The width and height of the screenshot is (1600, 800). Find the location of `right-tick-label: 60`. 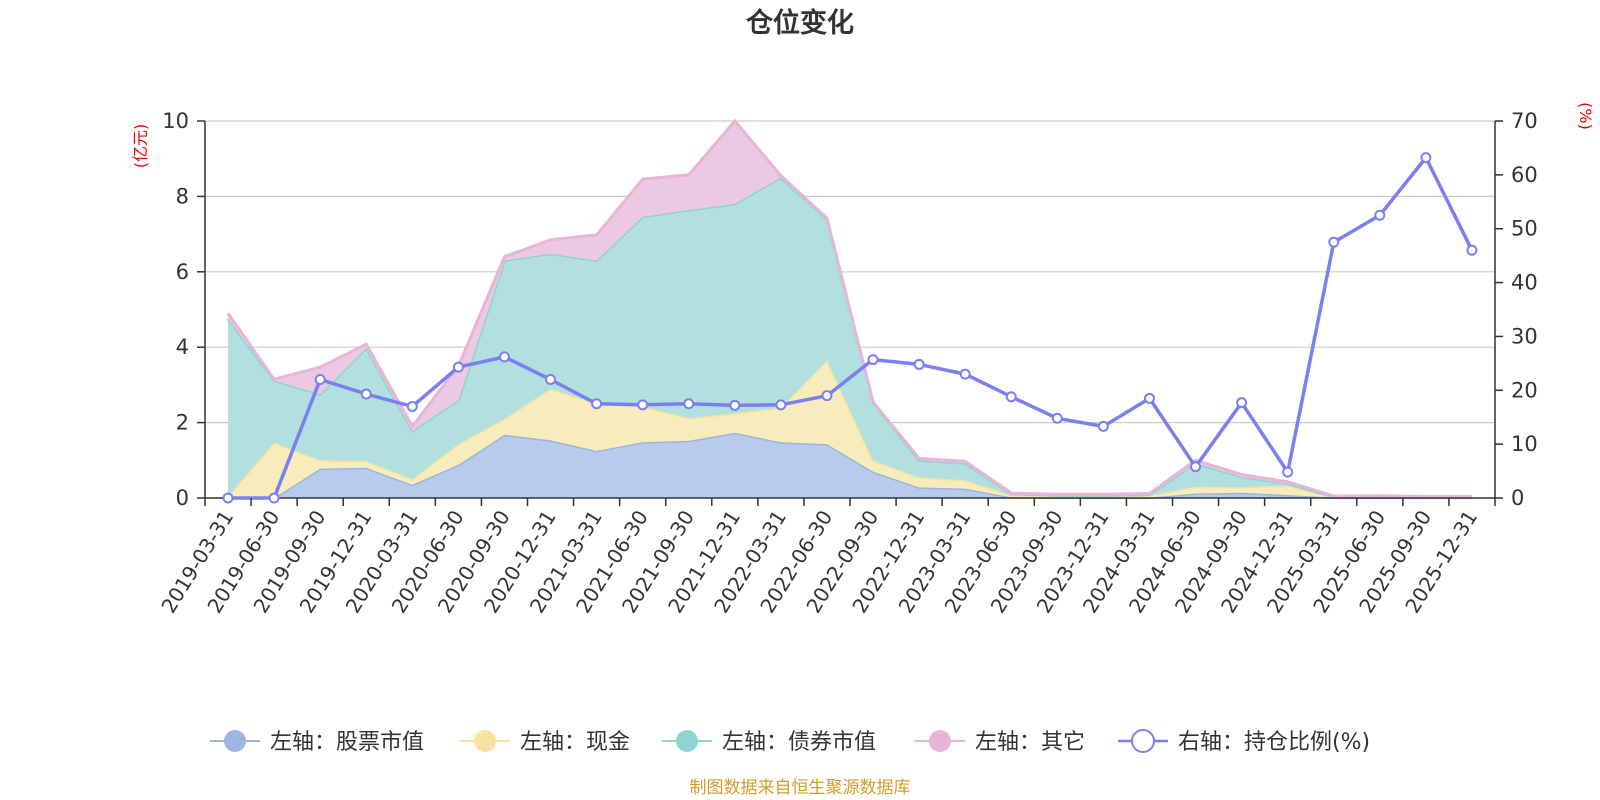

right-tick-label: 60 is located at coordinates (1524, 175).